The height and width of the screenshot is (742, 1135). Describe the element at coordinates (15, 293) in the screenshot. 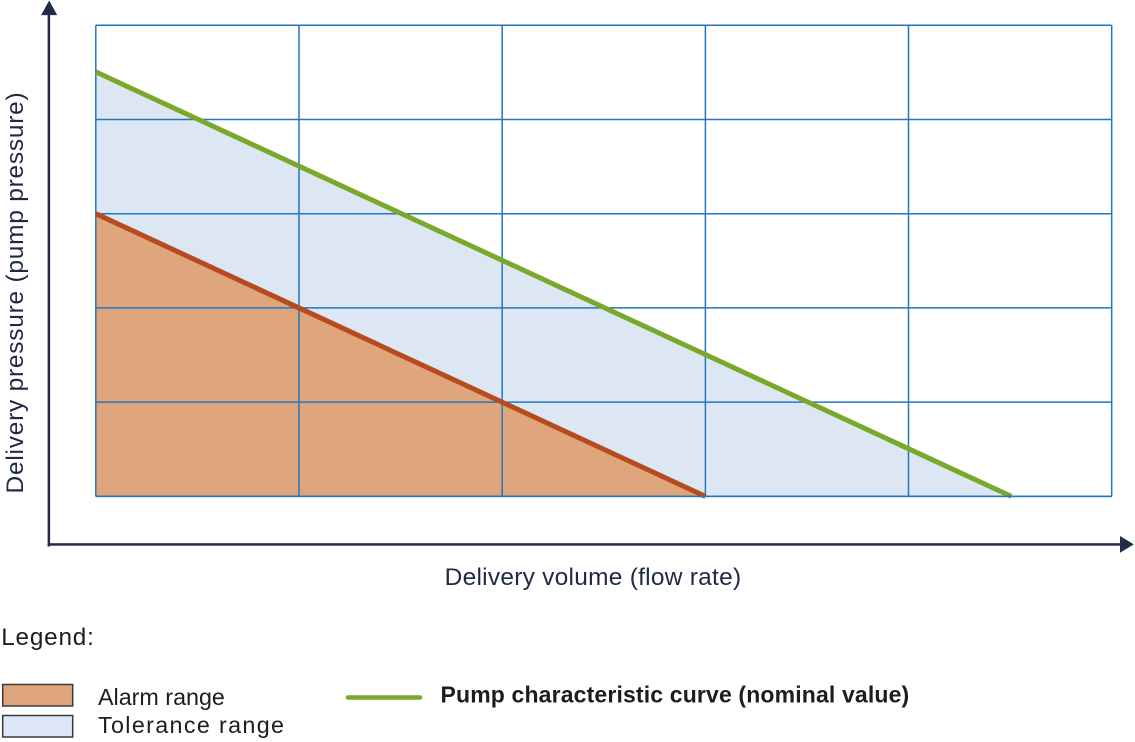

I see `svg-text:Delivery pressure (pump pressu: Delivery pressure (pump pressure)` at that location.